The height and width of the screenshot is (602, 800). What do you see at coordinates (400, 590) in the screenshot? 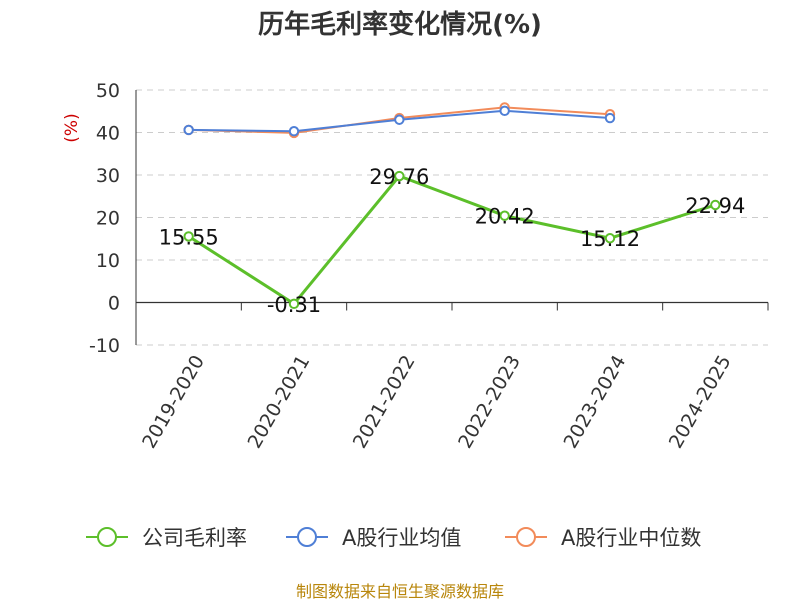
I see `source-note: 制图数据来自恒生聚源数据库` at bounding box center [400, 590].